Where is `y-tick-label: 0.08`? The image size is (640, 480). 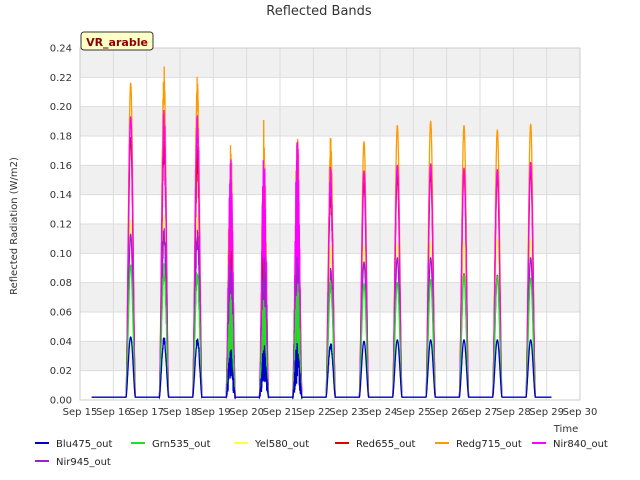
y-tick-label: 0.08 is located at coordinates (61, 283).